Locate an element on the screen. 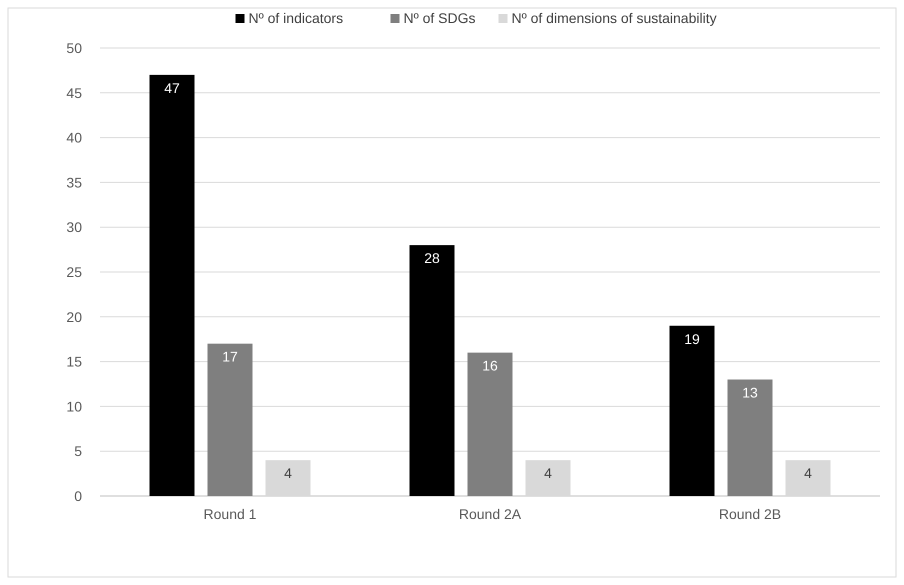 The image size is (904, 585). y-tick-label: 45 is located at coordinates (74, 92).